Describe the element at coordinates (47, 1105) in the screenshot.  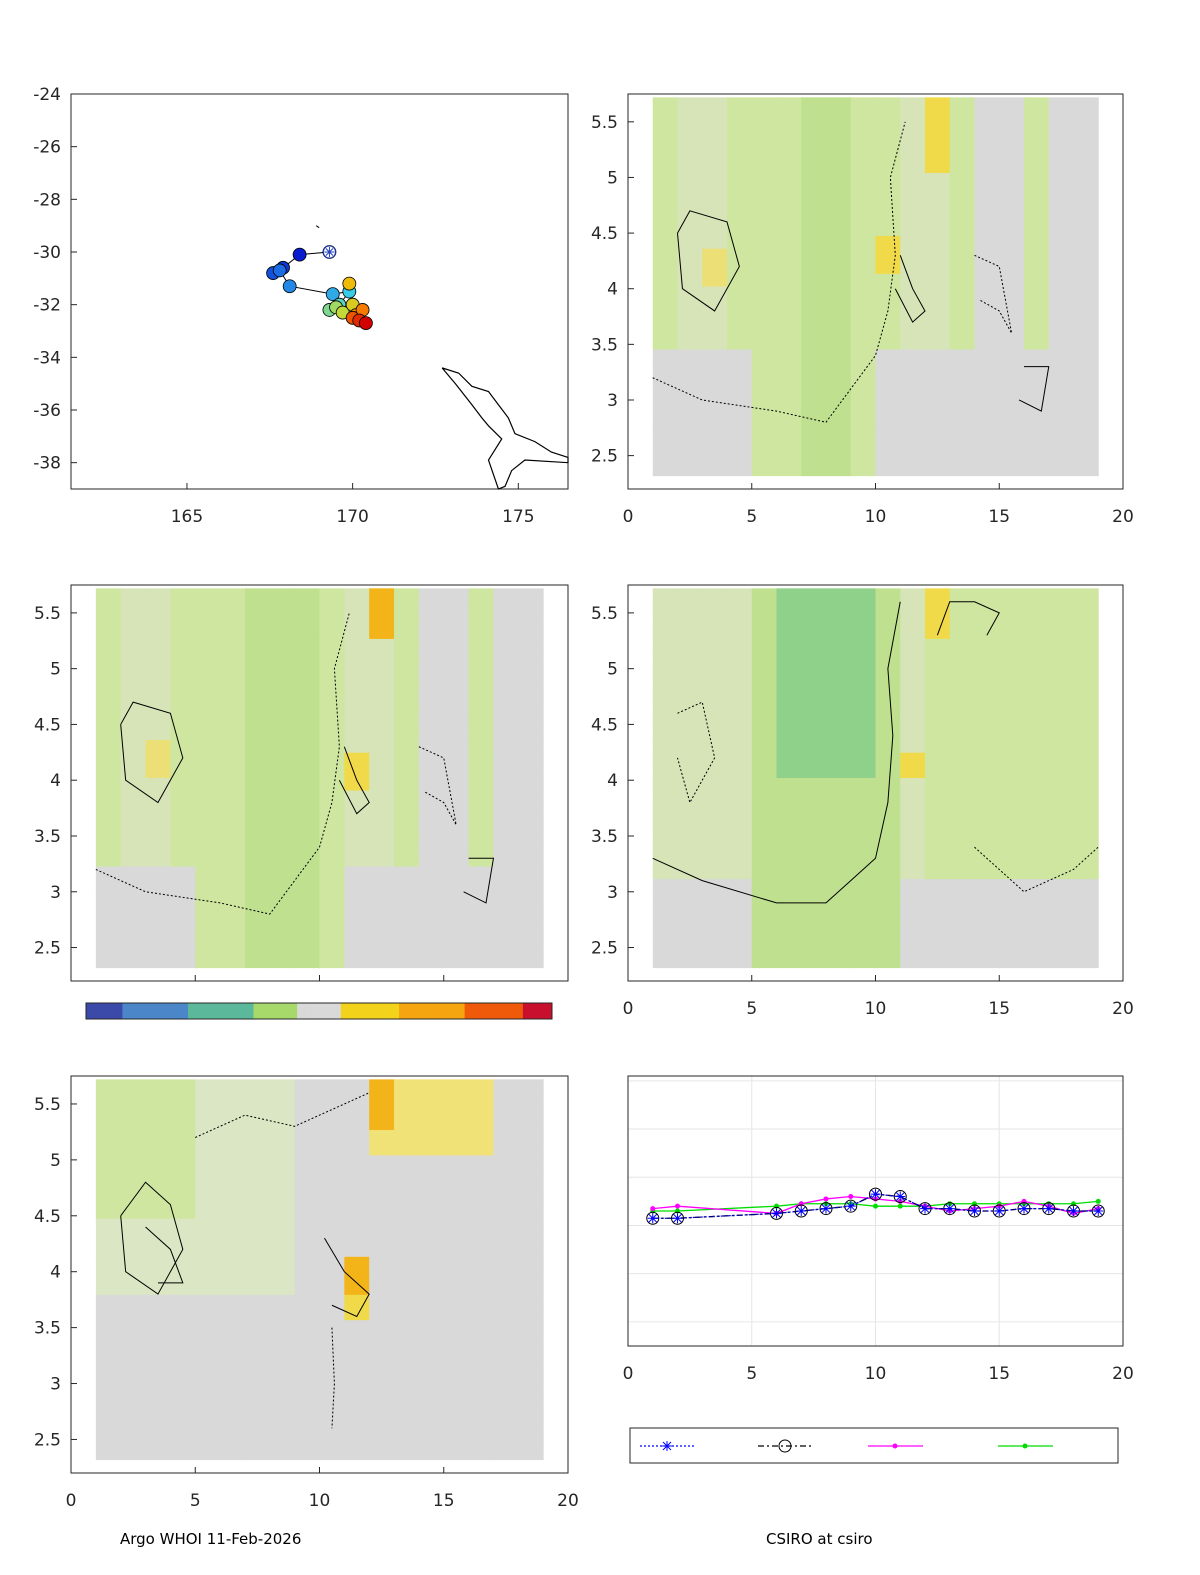
I see `rawmean-ytick-label: 5.5` at that location.